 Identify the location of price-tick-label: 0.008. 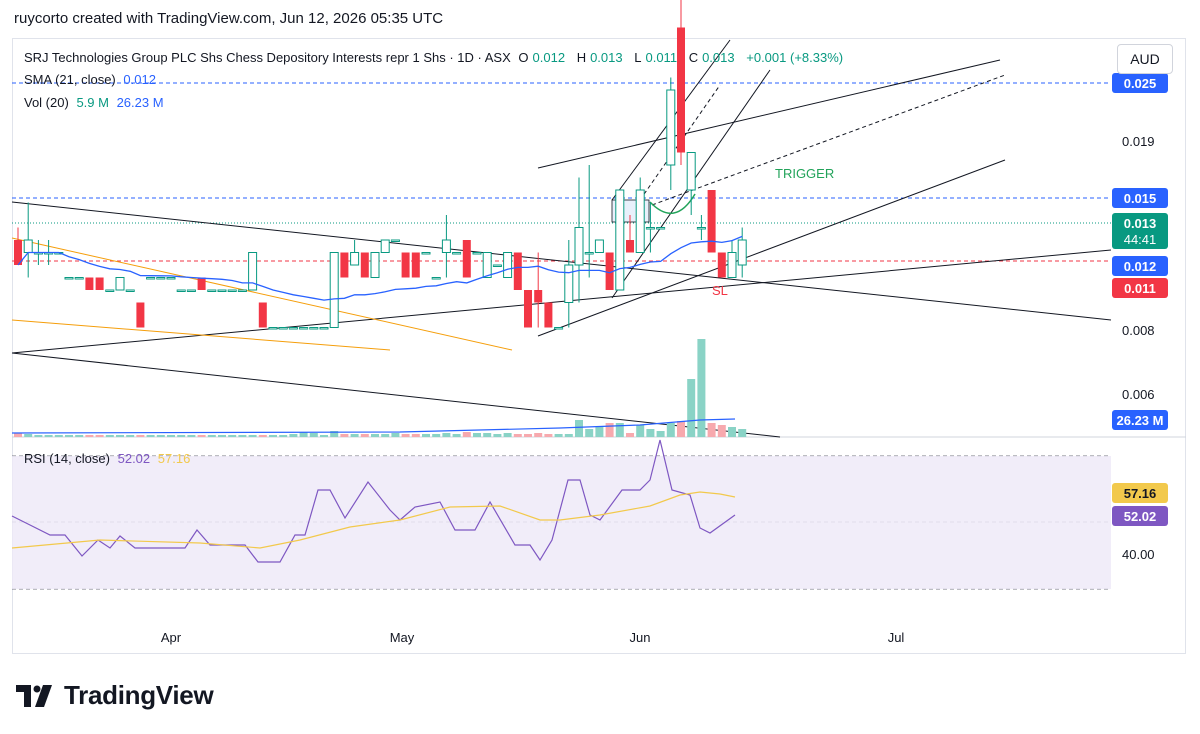
(1138, 330).